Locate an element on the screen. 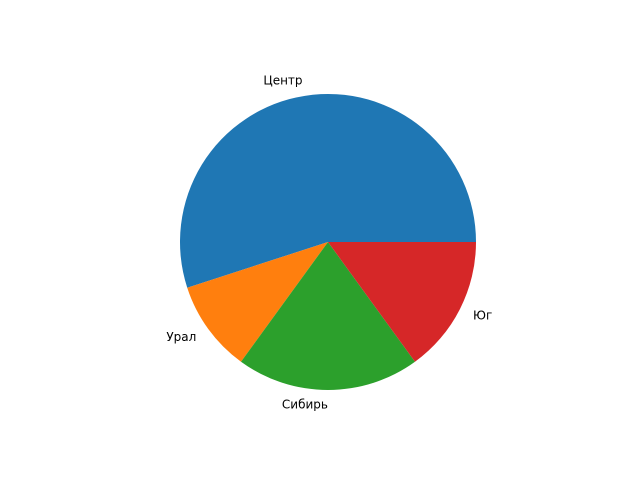  pie-label-1: Урал is located at coordinates (181, 337).